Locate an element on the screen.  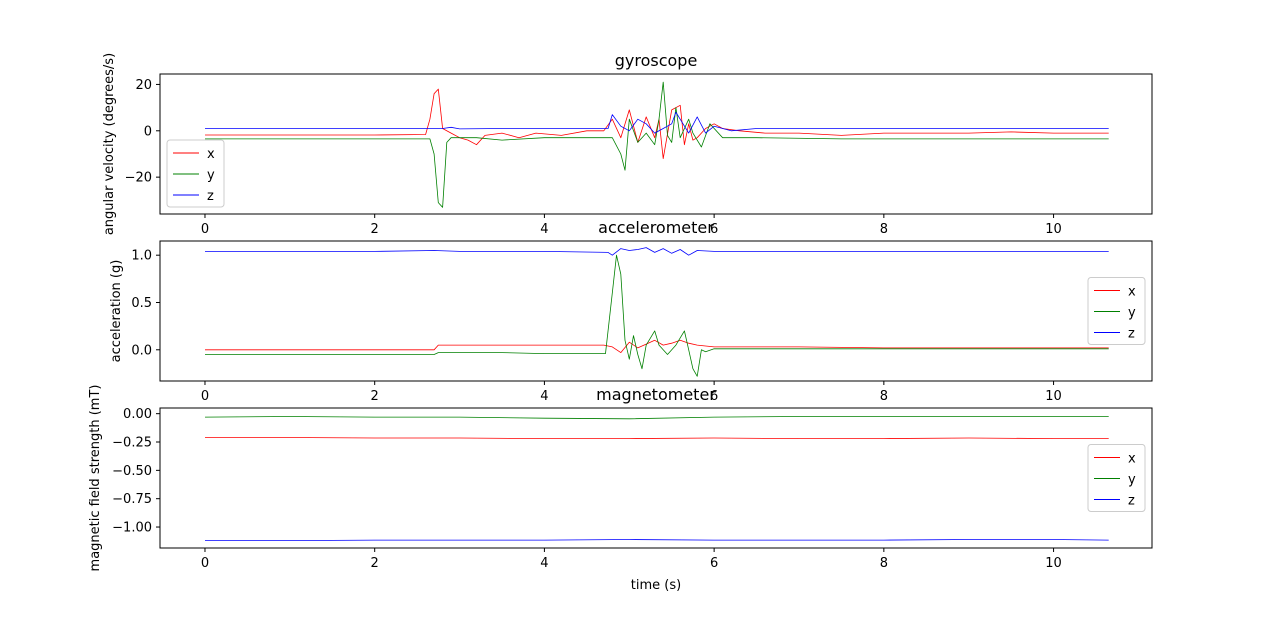
y-tick-label: 1.0 is located at coordinates (141, 256).